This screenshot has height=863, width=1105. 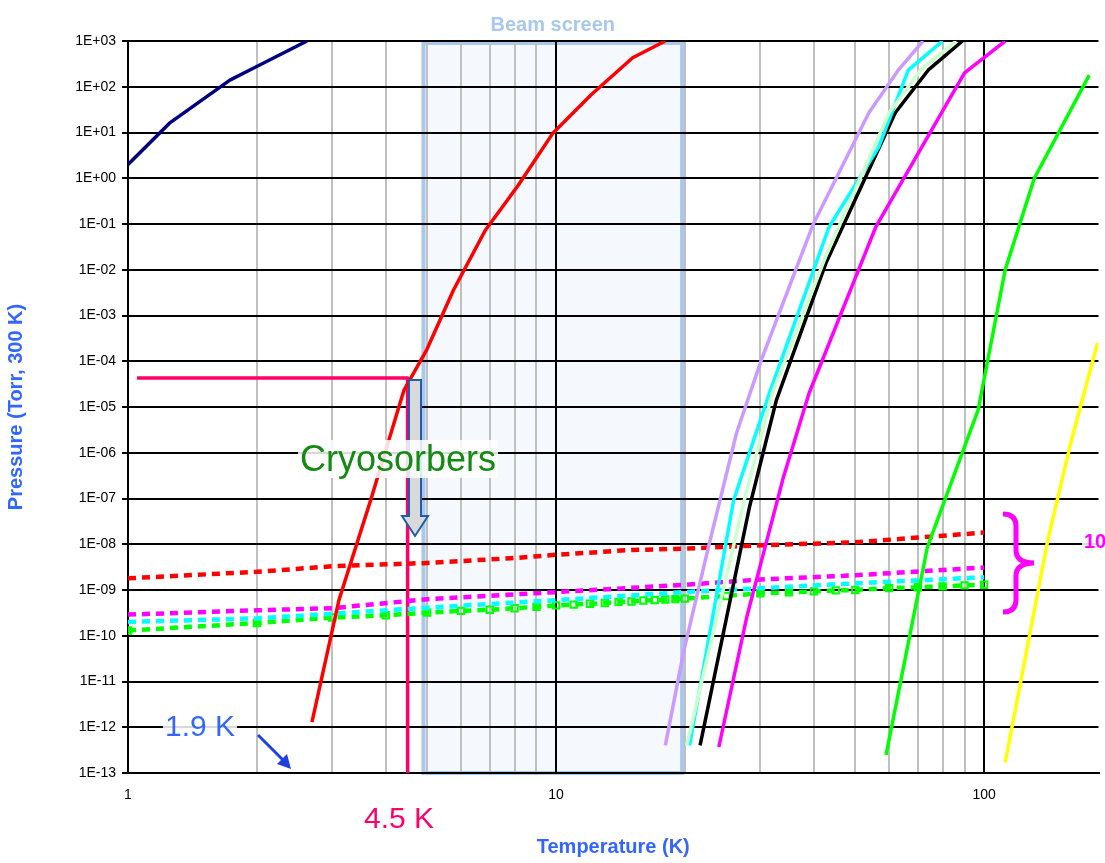 I want to click on y-tick-label: 1E+02, so click(x=96, y=85).